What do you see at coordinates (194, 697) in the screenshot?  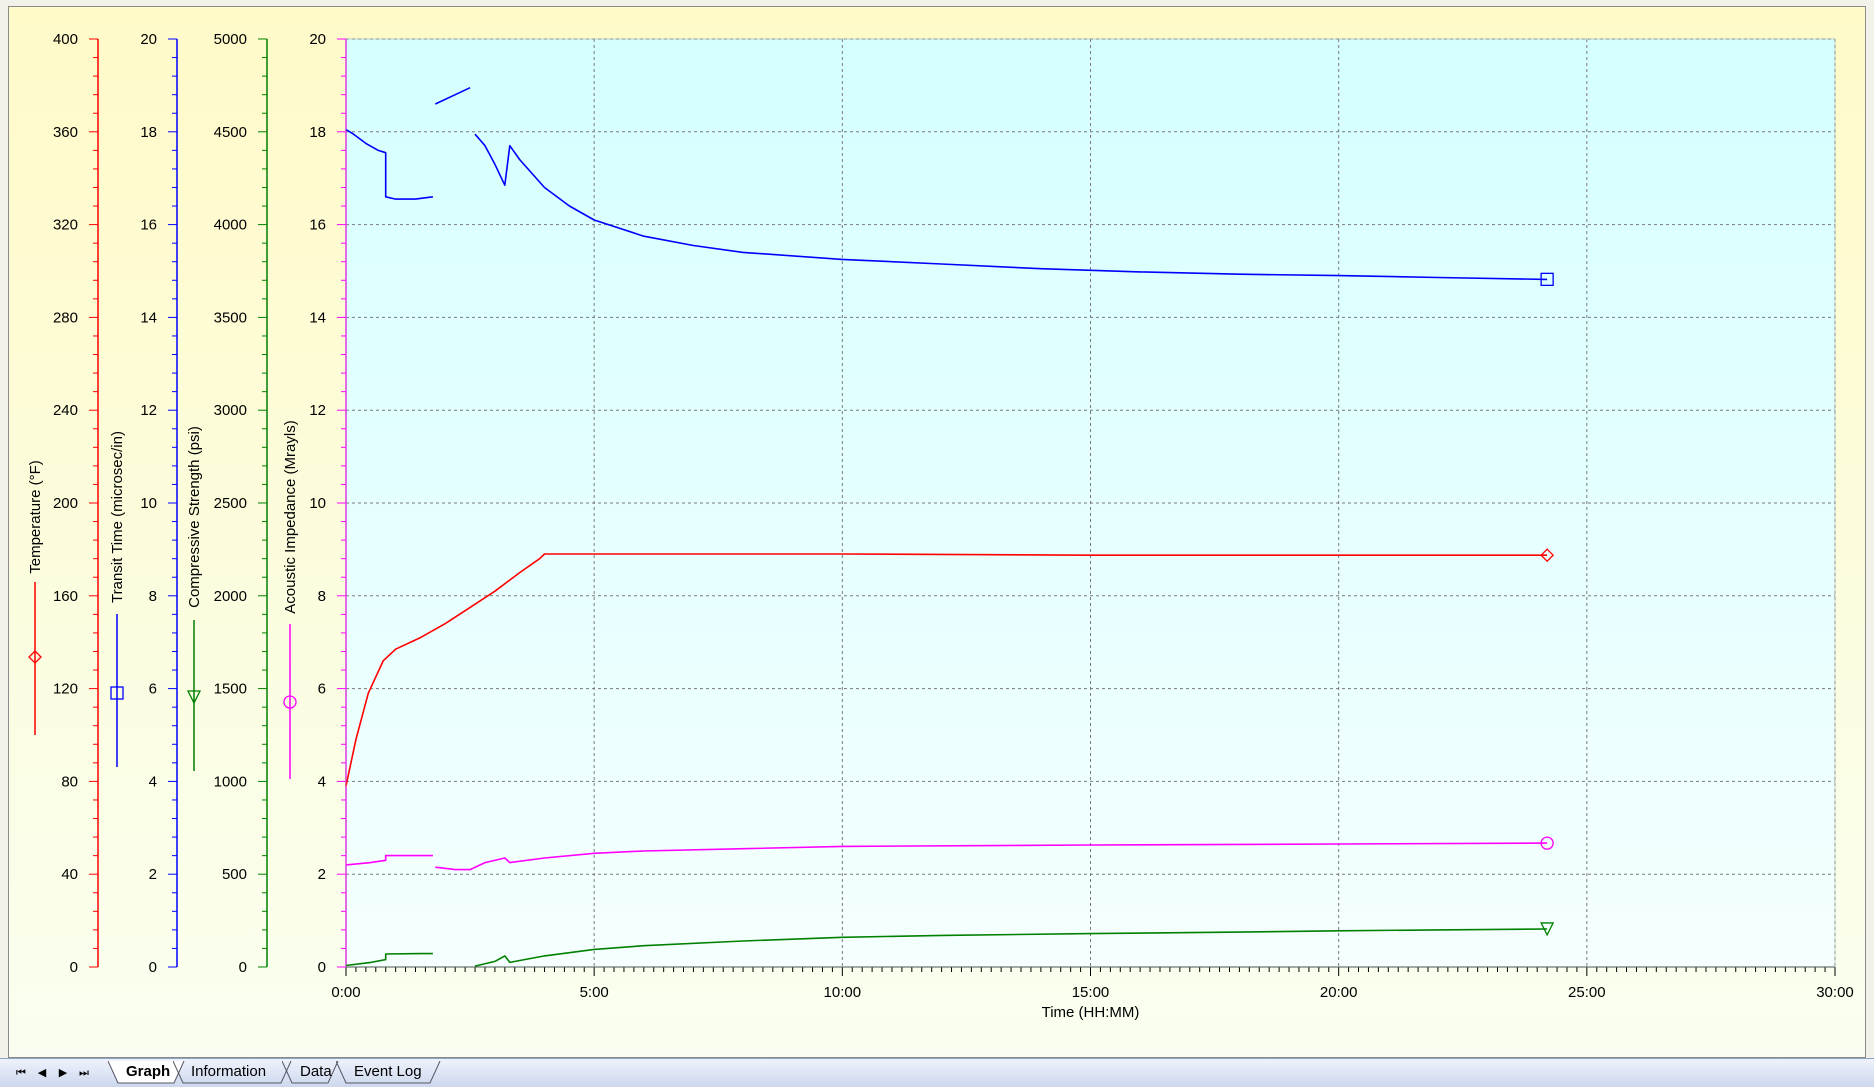 I see `legend-marker-strength` at bounding box center [194, 697].